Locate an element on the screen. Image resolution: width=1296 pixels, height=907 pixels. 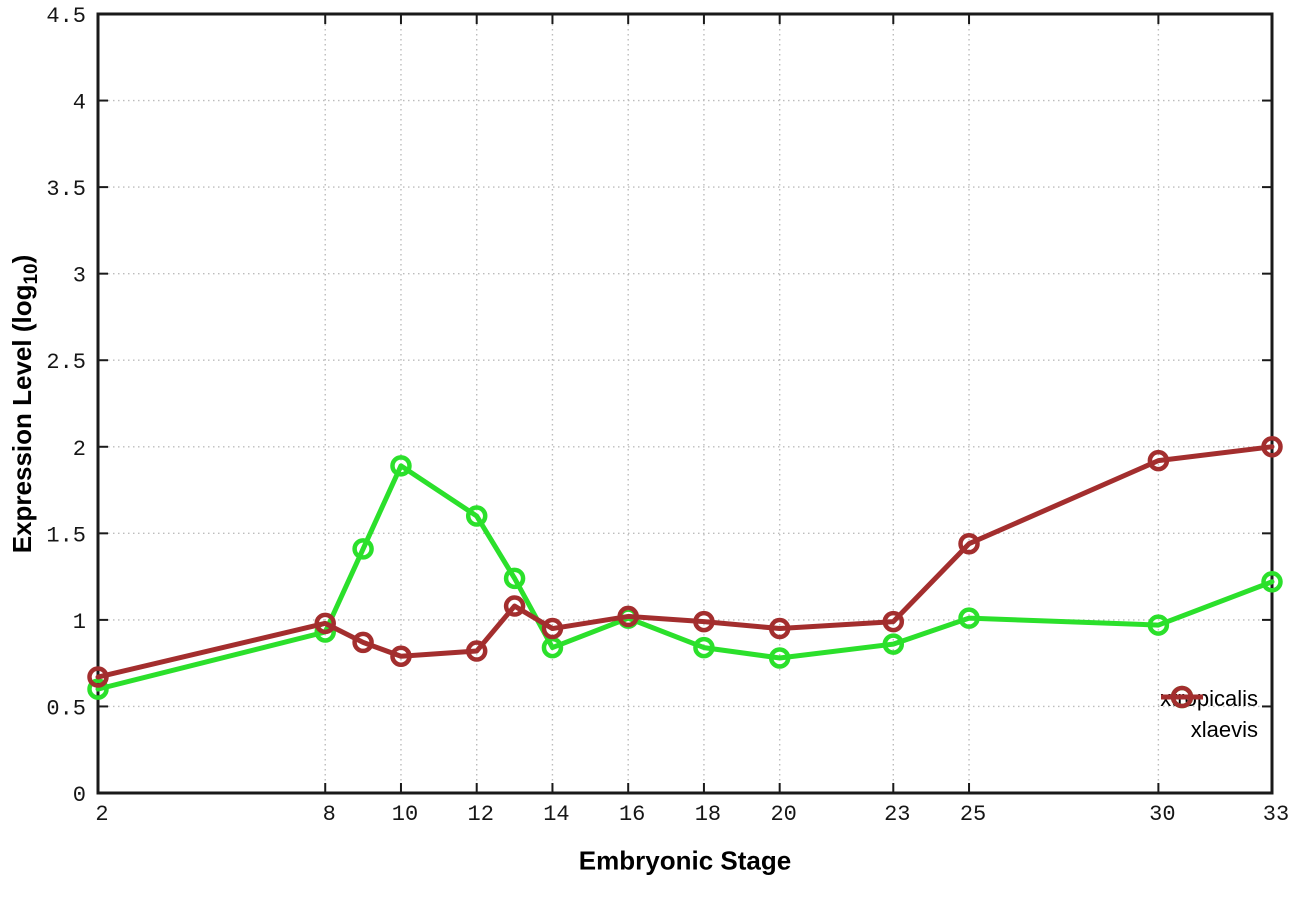
x-tick-label: 23 is located at coordinates (897, 814).